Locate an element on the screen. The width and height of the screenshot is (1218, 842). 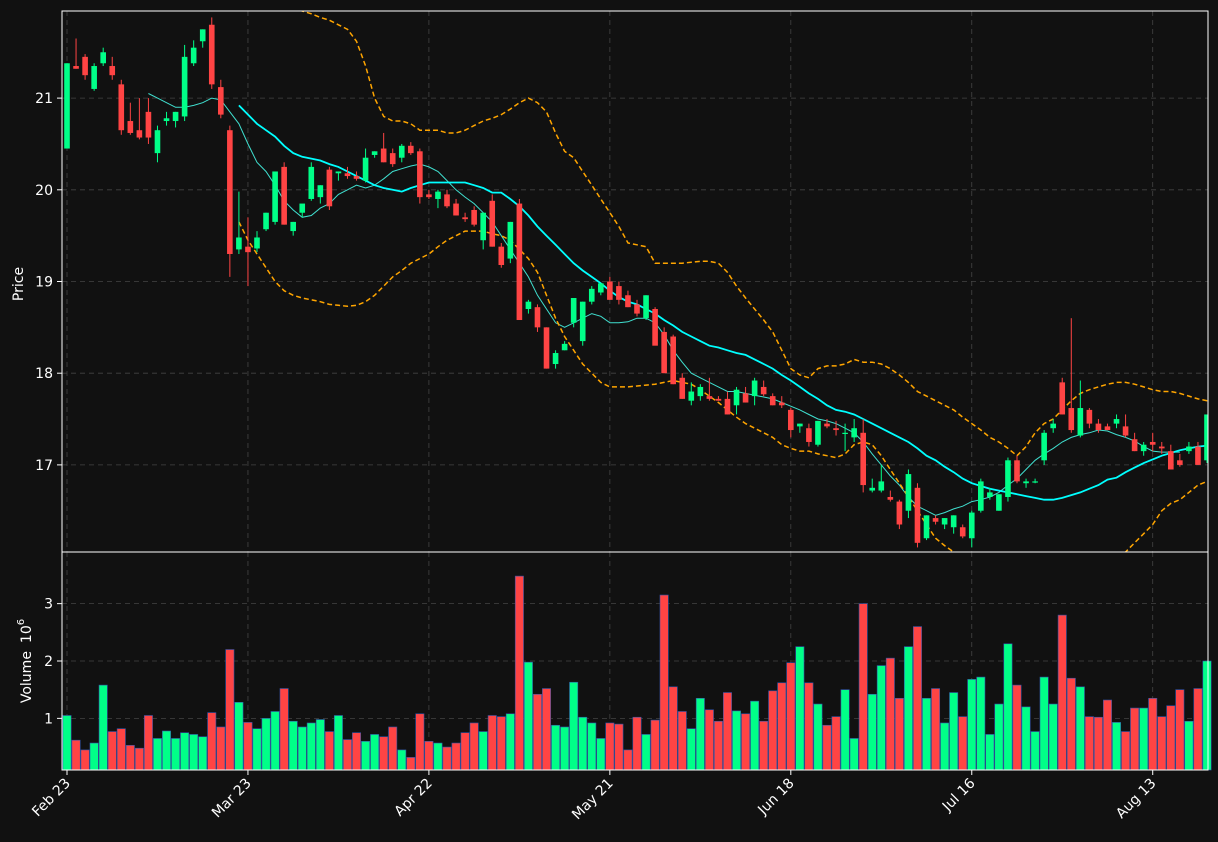
volume-y-tick-label: 2 is located at coordinates (48, 662).